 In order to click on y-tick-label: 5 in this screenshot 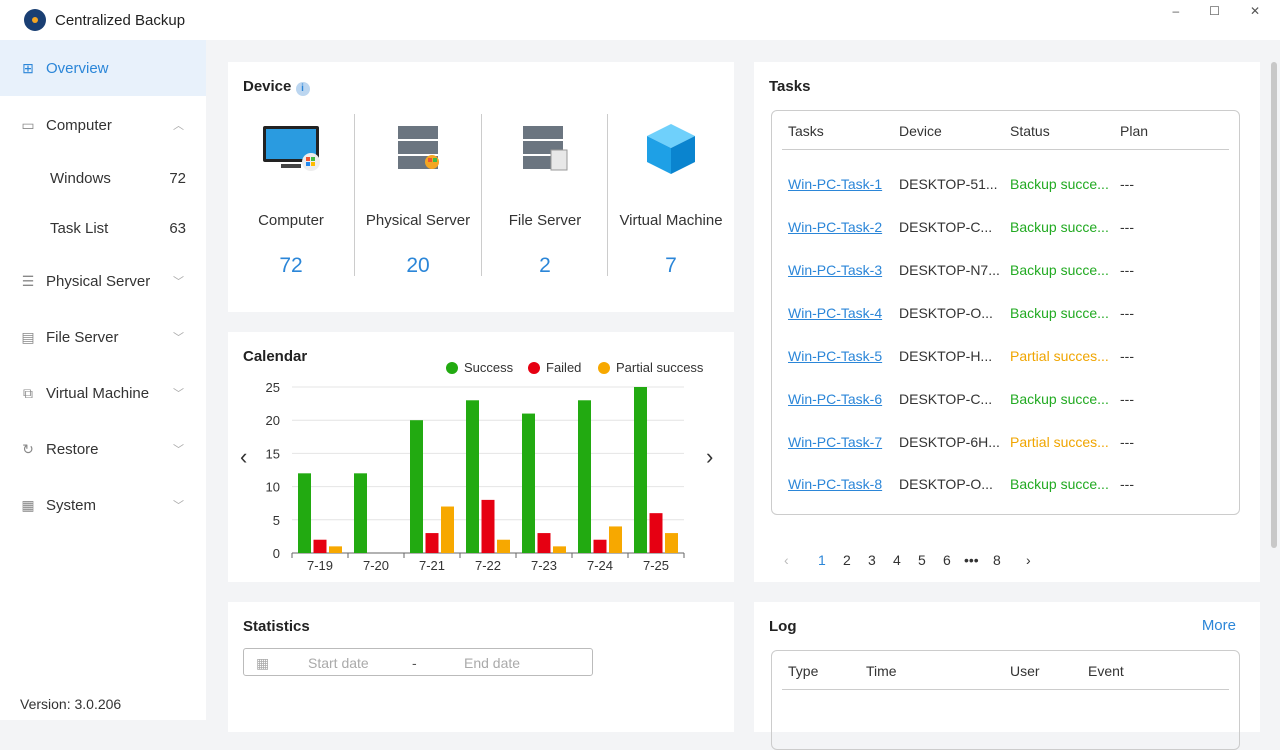, I will do `click(276, 520)`.